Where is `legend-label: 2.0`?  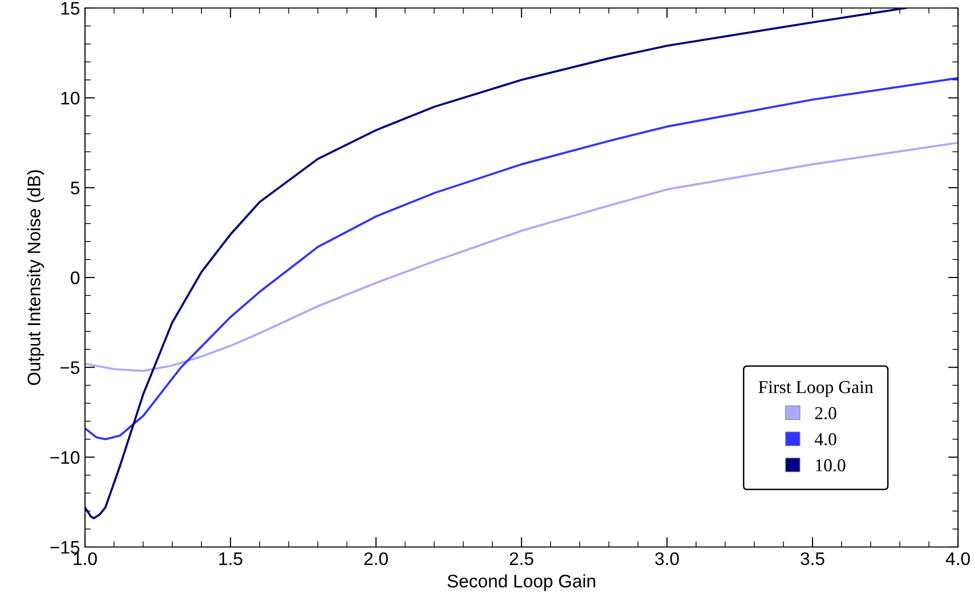
legend-label: 2.0 is located at coordinates (825, 413).